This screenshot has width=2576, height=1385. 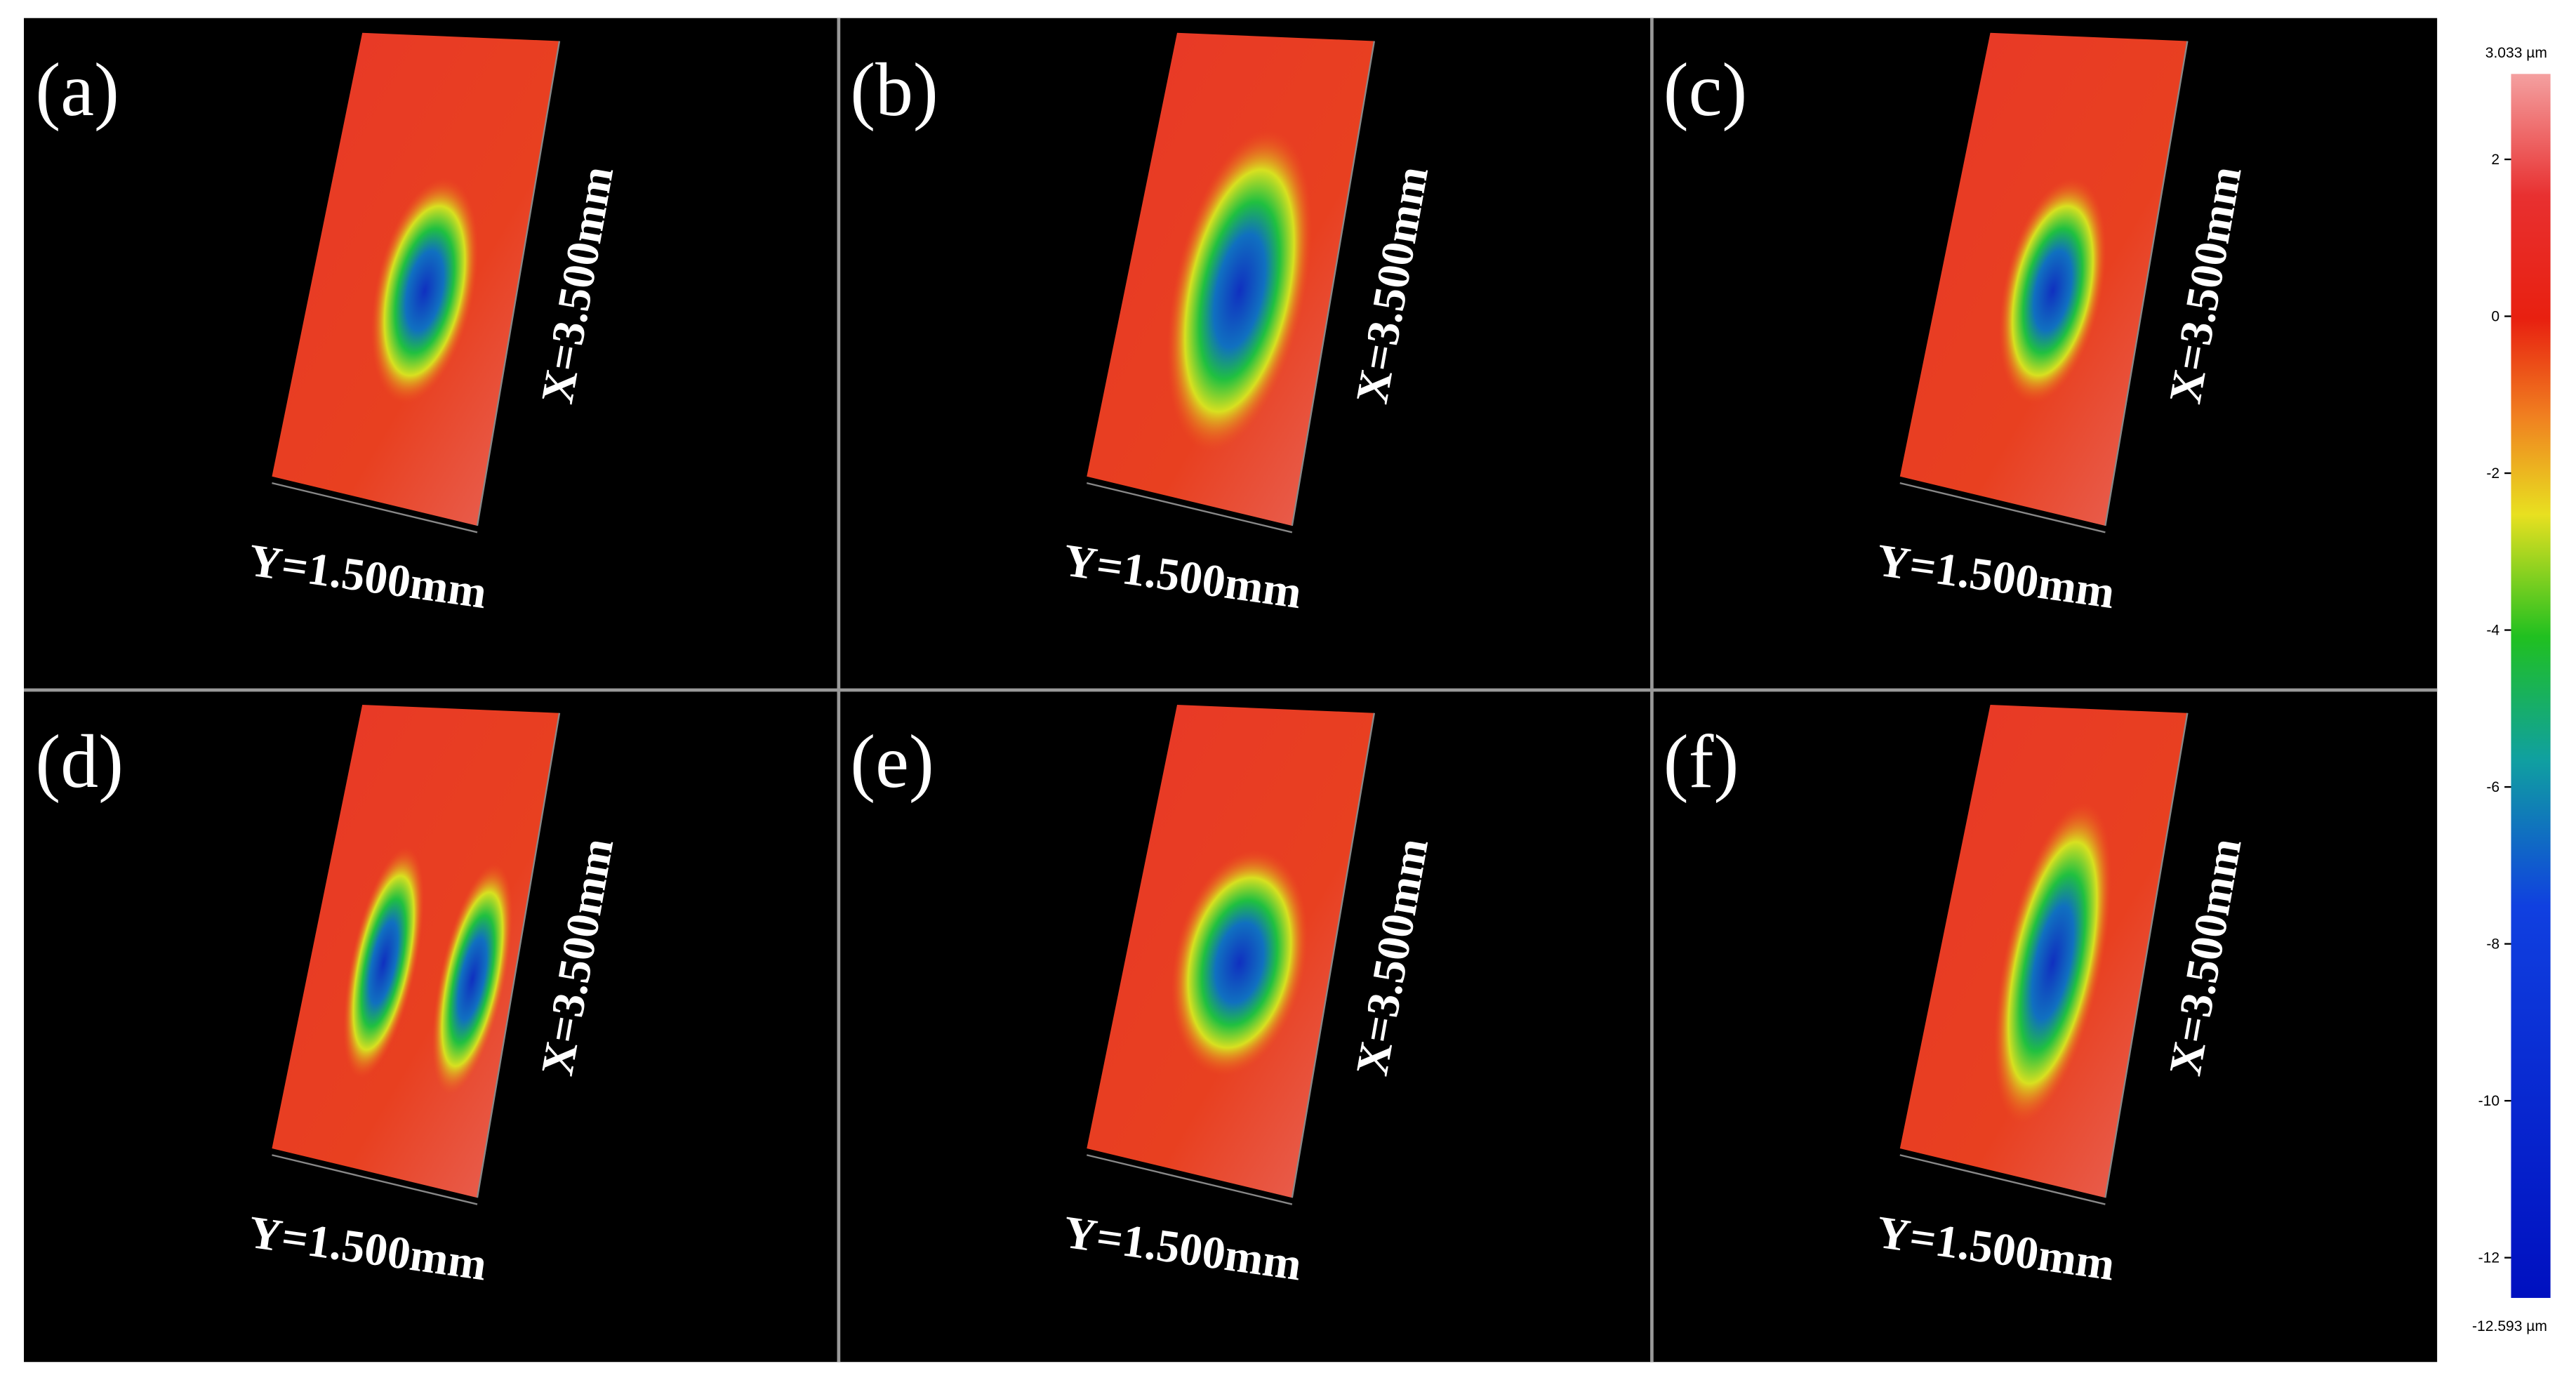 What do you see at coordinates (1702, 762) in the screenshot?
I see `panel-label: (f)` at bounding box center [1702, 762].